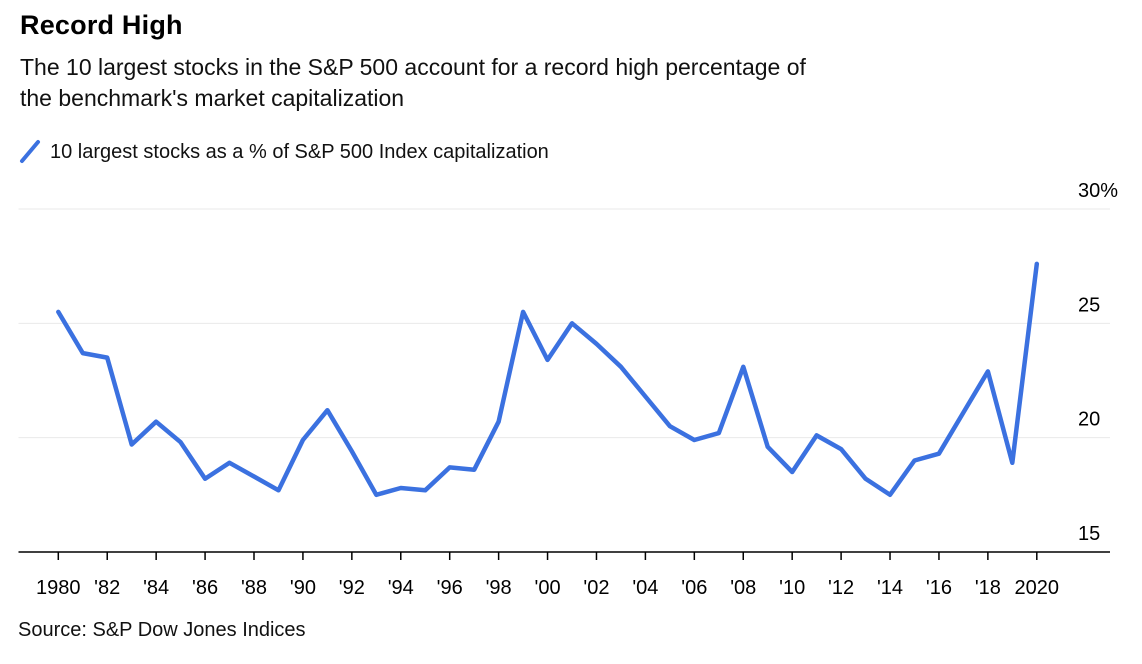 Image resolution: width=1142 pixels, height=664 pixels. I want to click on x-axis-label-1992: '92, so click(352, 588).